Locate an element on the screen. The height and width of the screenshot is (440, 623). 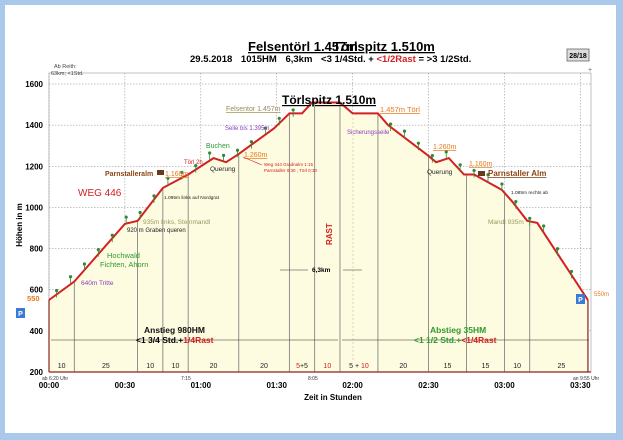
tritte-label: 640m Tritte is located at coordinates (97, 283).